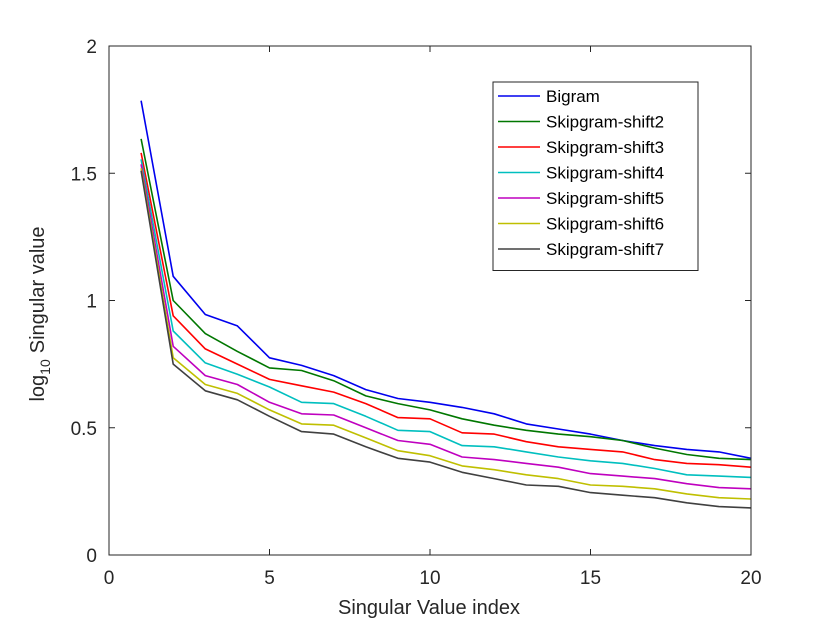  Describe the element at coordinates (605, 147) in the screenshot. I see `legend-entry: Skipgram-shift3` at that location.